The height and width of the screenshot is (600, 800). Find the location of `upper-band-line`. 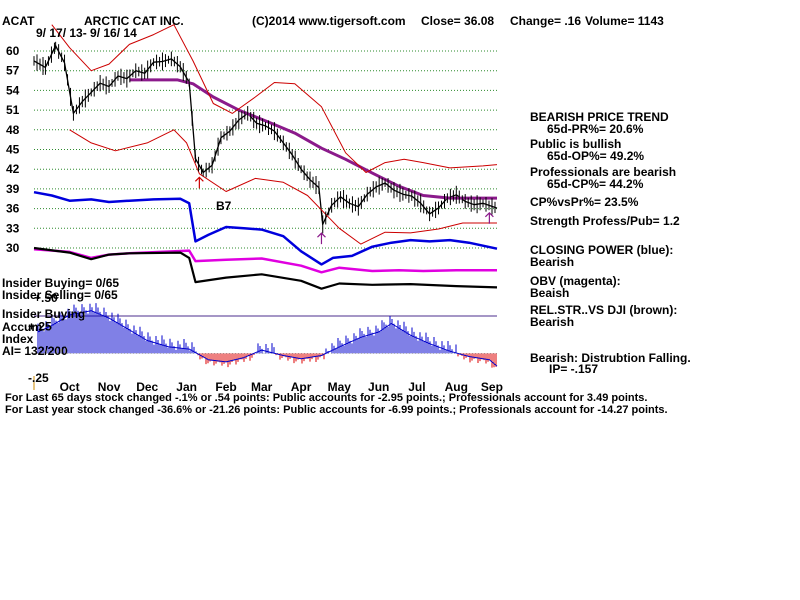

upper-band-line is located at coordinates (274, 98).